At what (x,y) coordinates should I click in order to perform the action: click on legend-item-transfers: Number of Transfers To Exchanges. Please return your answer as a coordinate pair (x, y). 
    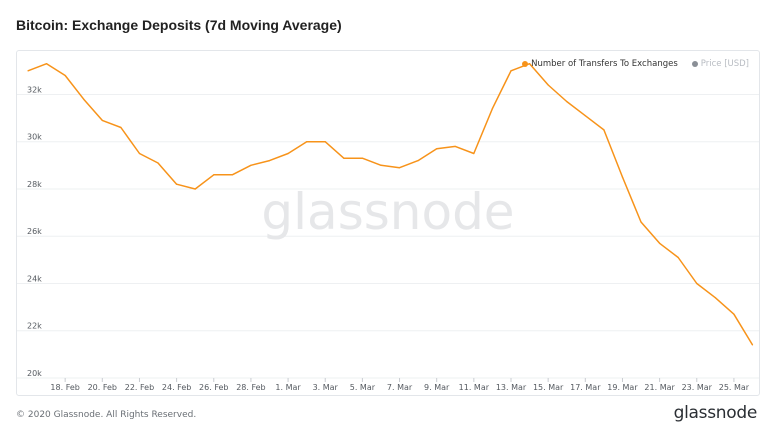
    Looking at the image, I should click on (600, 64).